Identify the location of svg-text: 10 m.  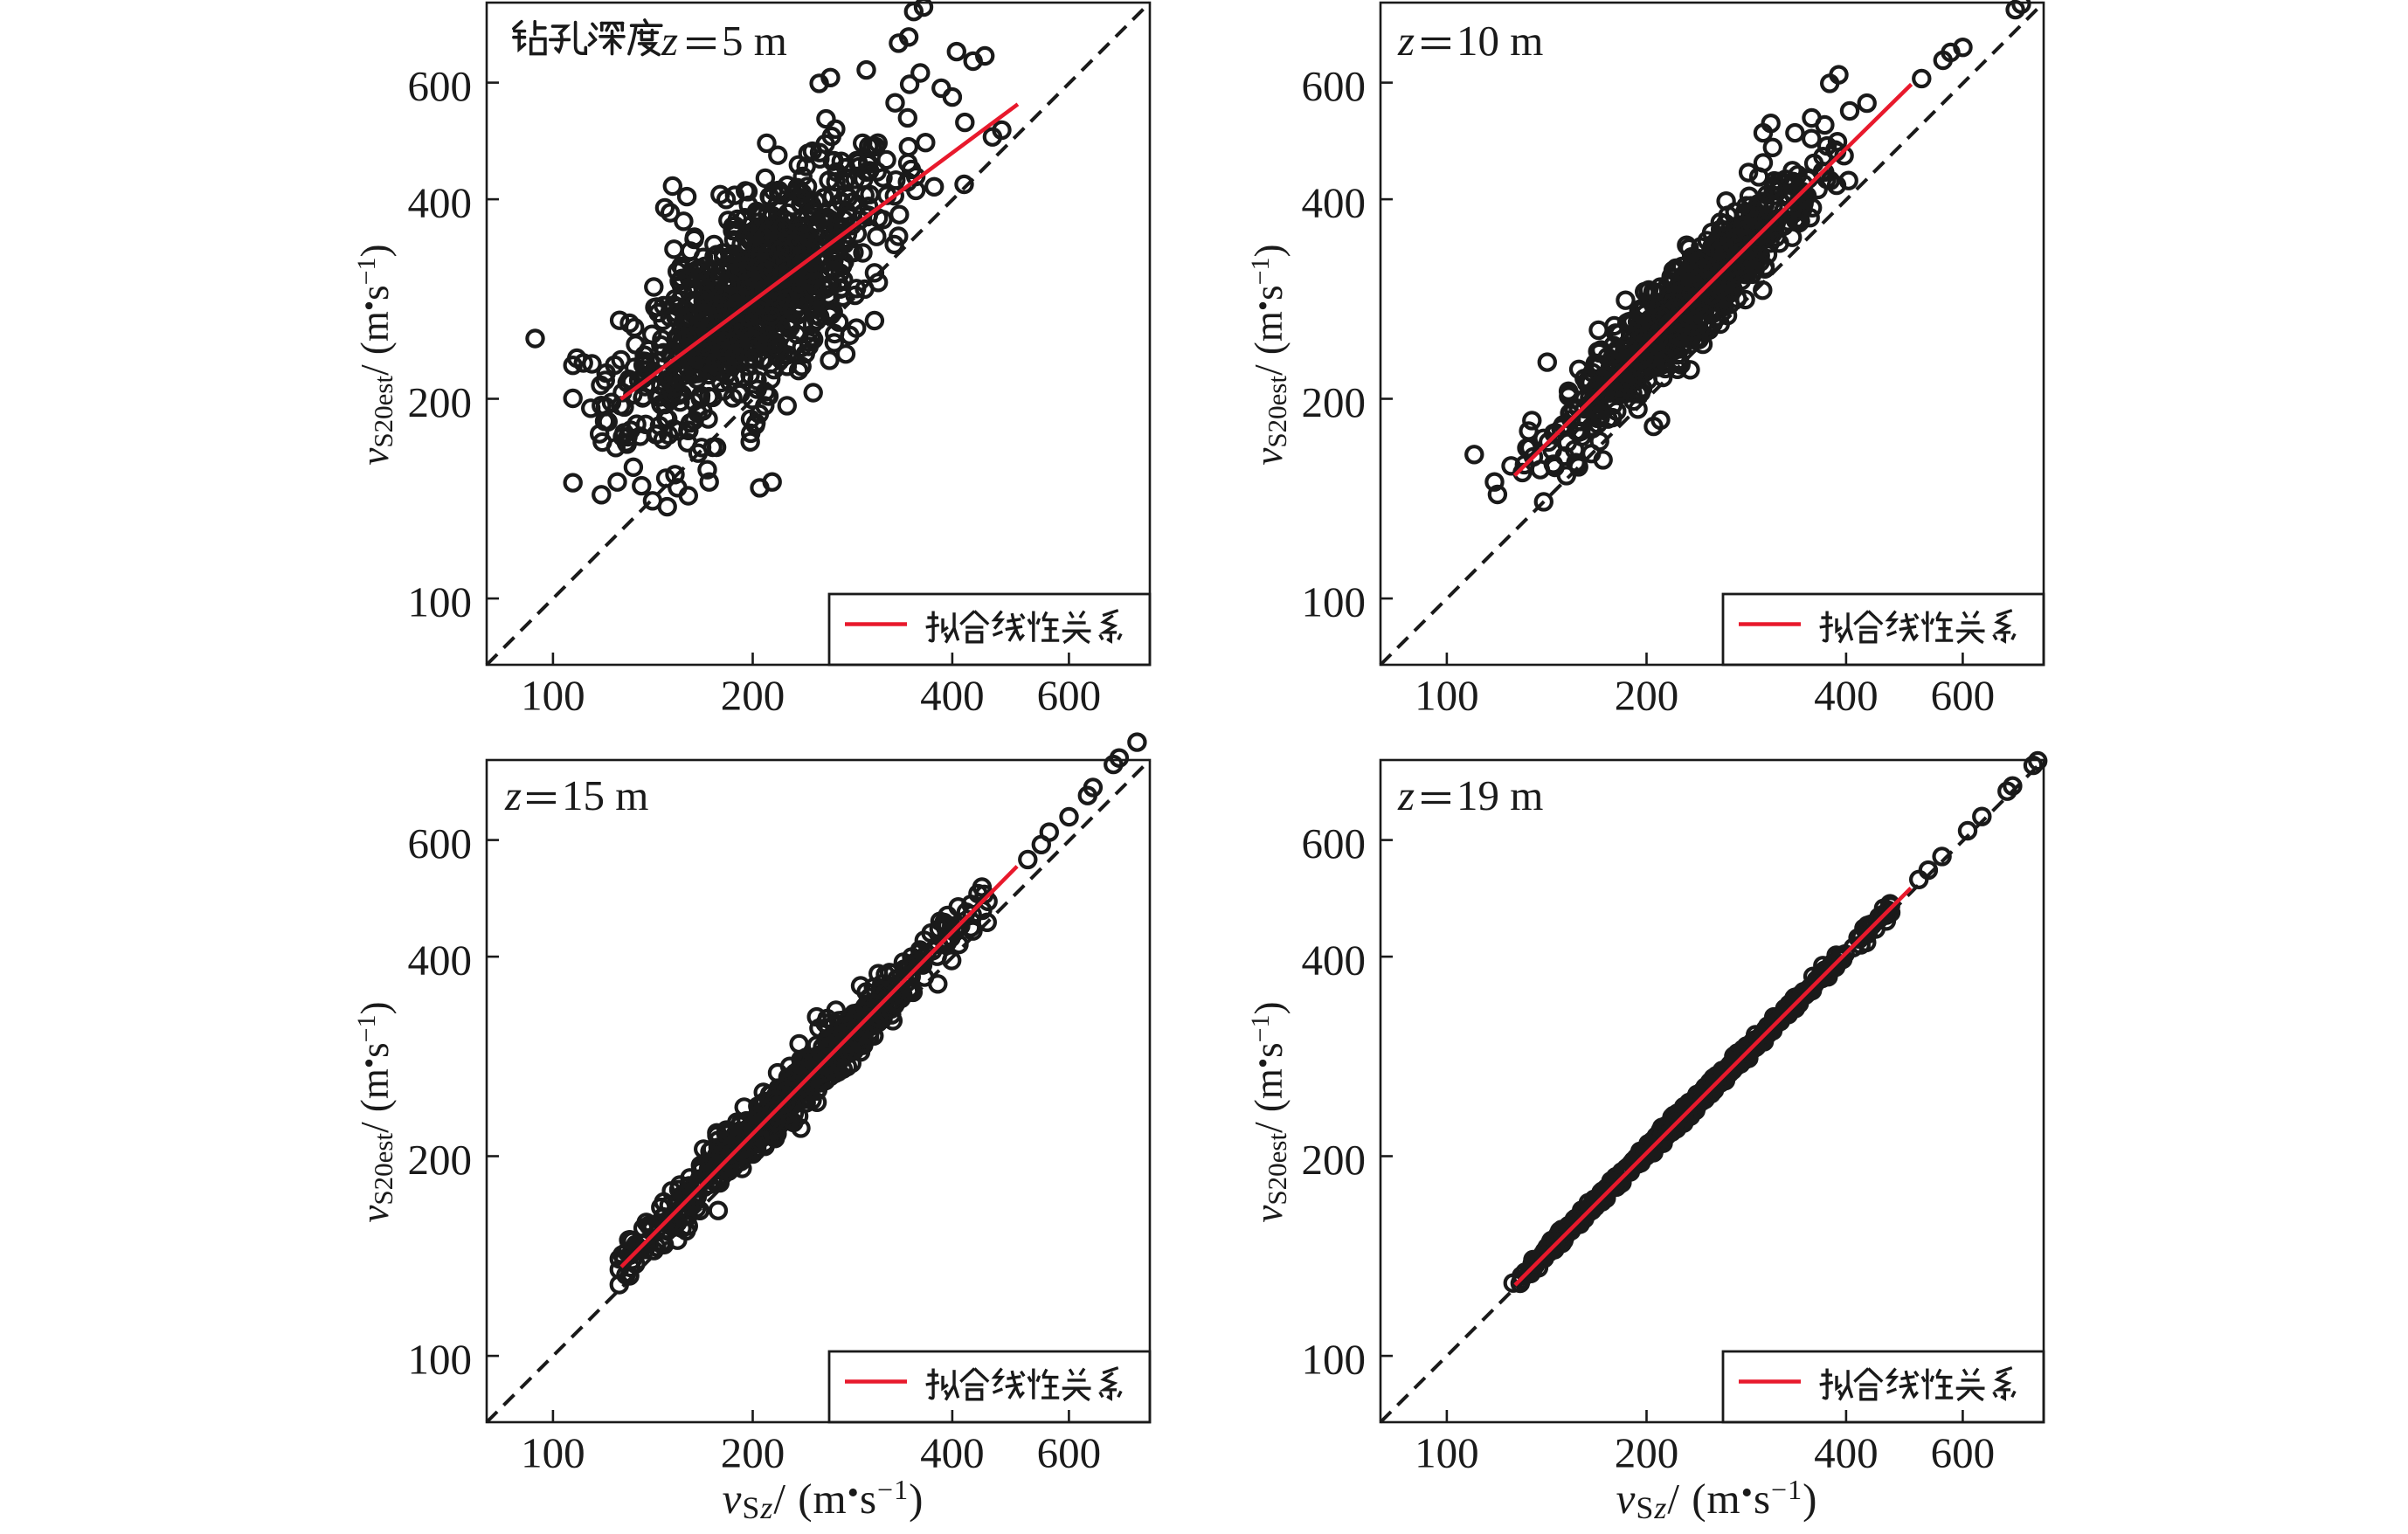
(1500, 41).